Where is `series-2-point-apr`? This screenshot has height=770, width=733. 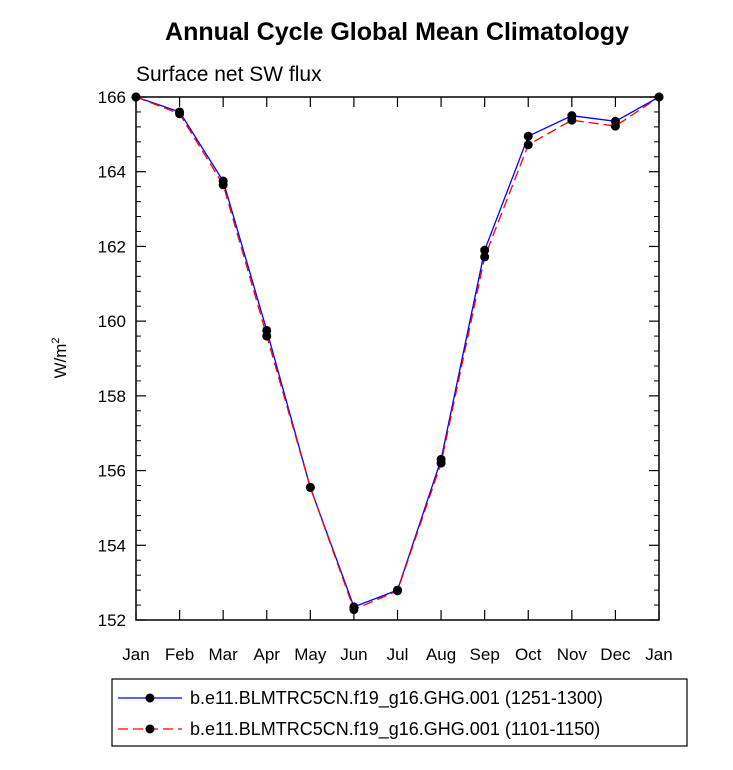
series-2-point-apr is located at coordinates (267, 336).